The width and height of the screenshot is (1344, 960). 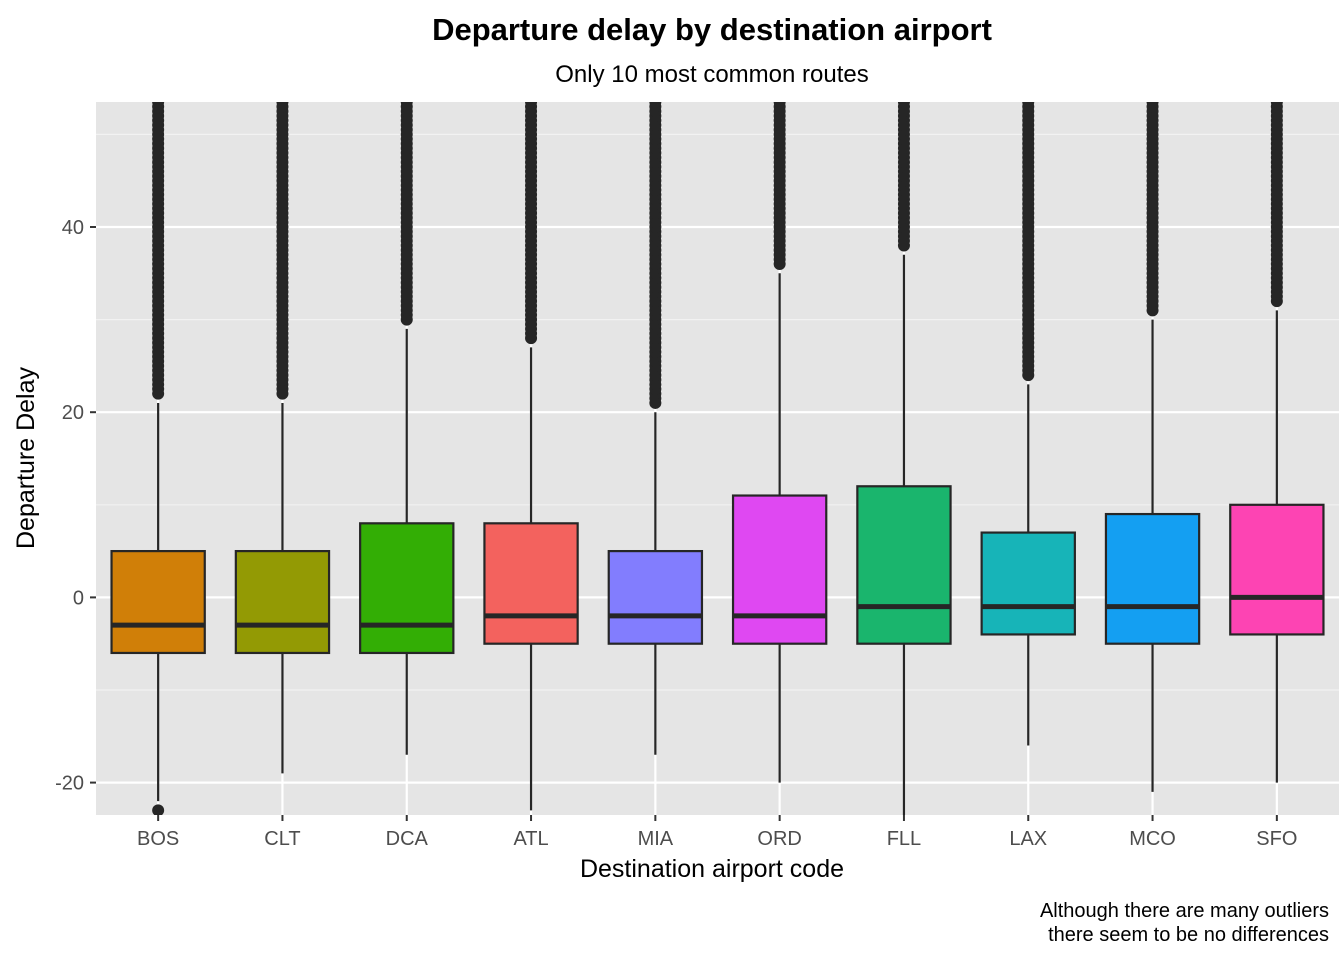 What do you see at coordinates (656, 839) in the screenshot?
I see `x-tick-label: MIA` at bounding box center [656, 839].